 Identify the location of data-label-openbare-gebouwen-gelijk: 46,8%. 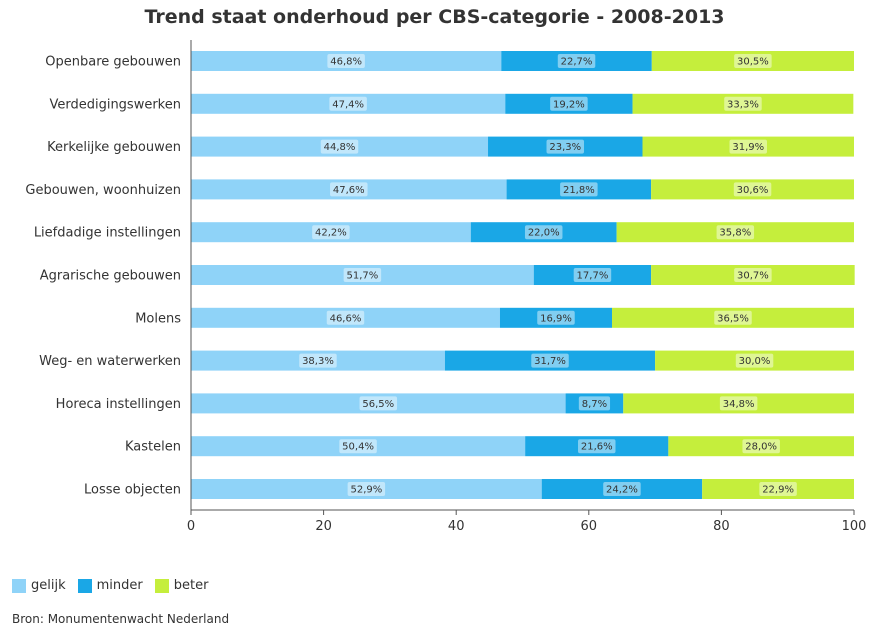
(346, 62).